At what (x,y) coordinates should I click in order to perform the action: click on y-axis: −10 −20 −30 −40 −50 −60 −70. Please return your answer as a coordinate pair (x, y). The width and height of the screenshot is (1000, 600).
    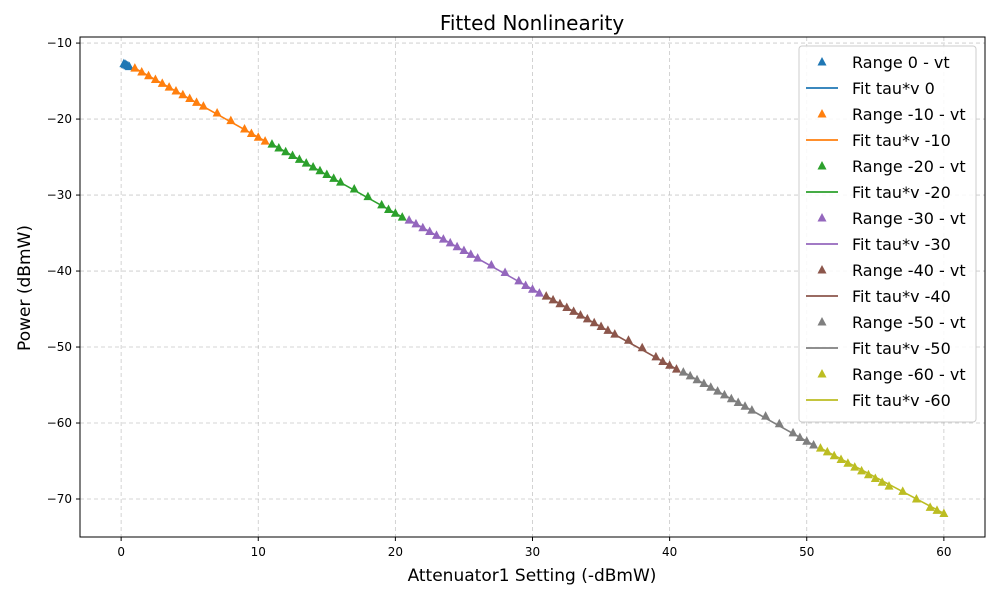
    Looking at the image, I should click on (63, 271).